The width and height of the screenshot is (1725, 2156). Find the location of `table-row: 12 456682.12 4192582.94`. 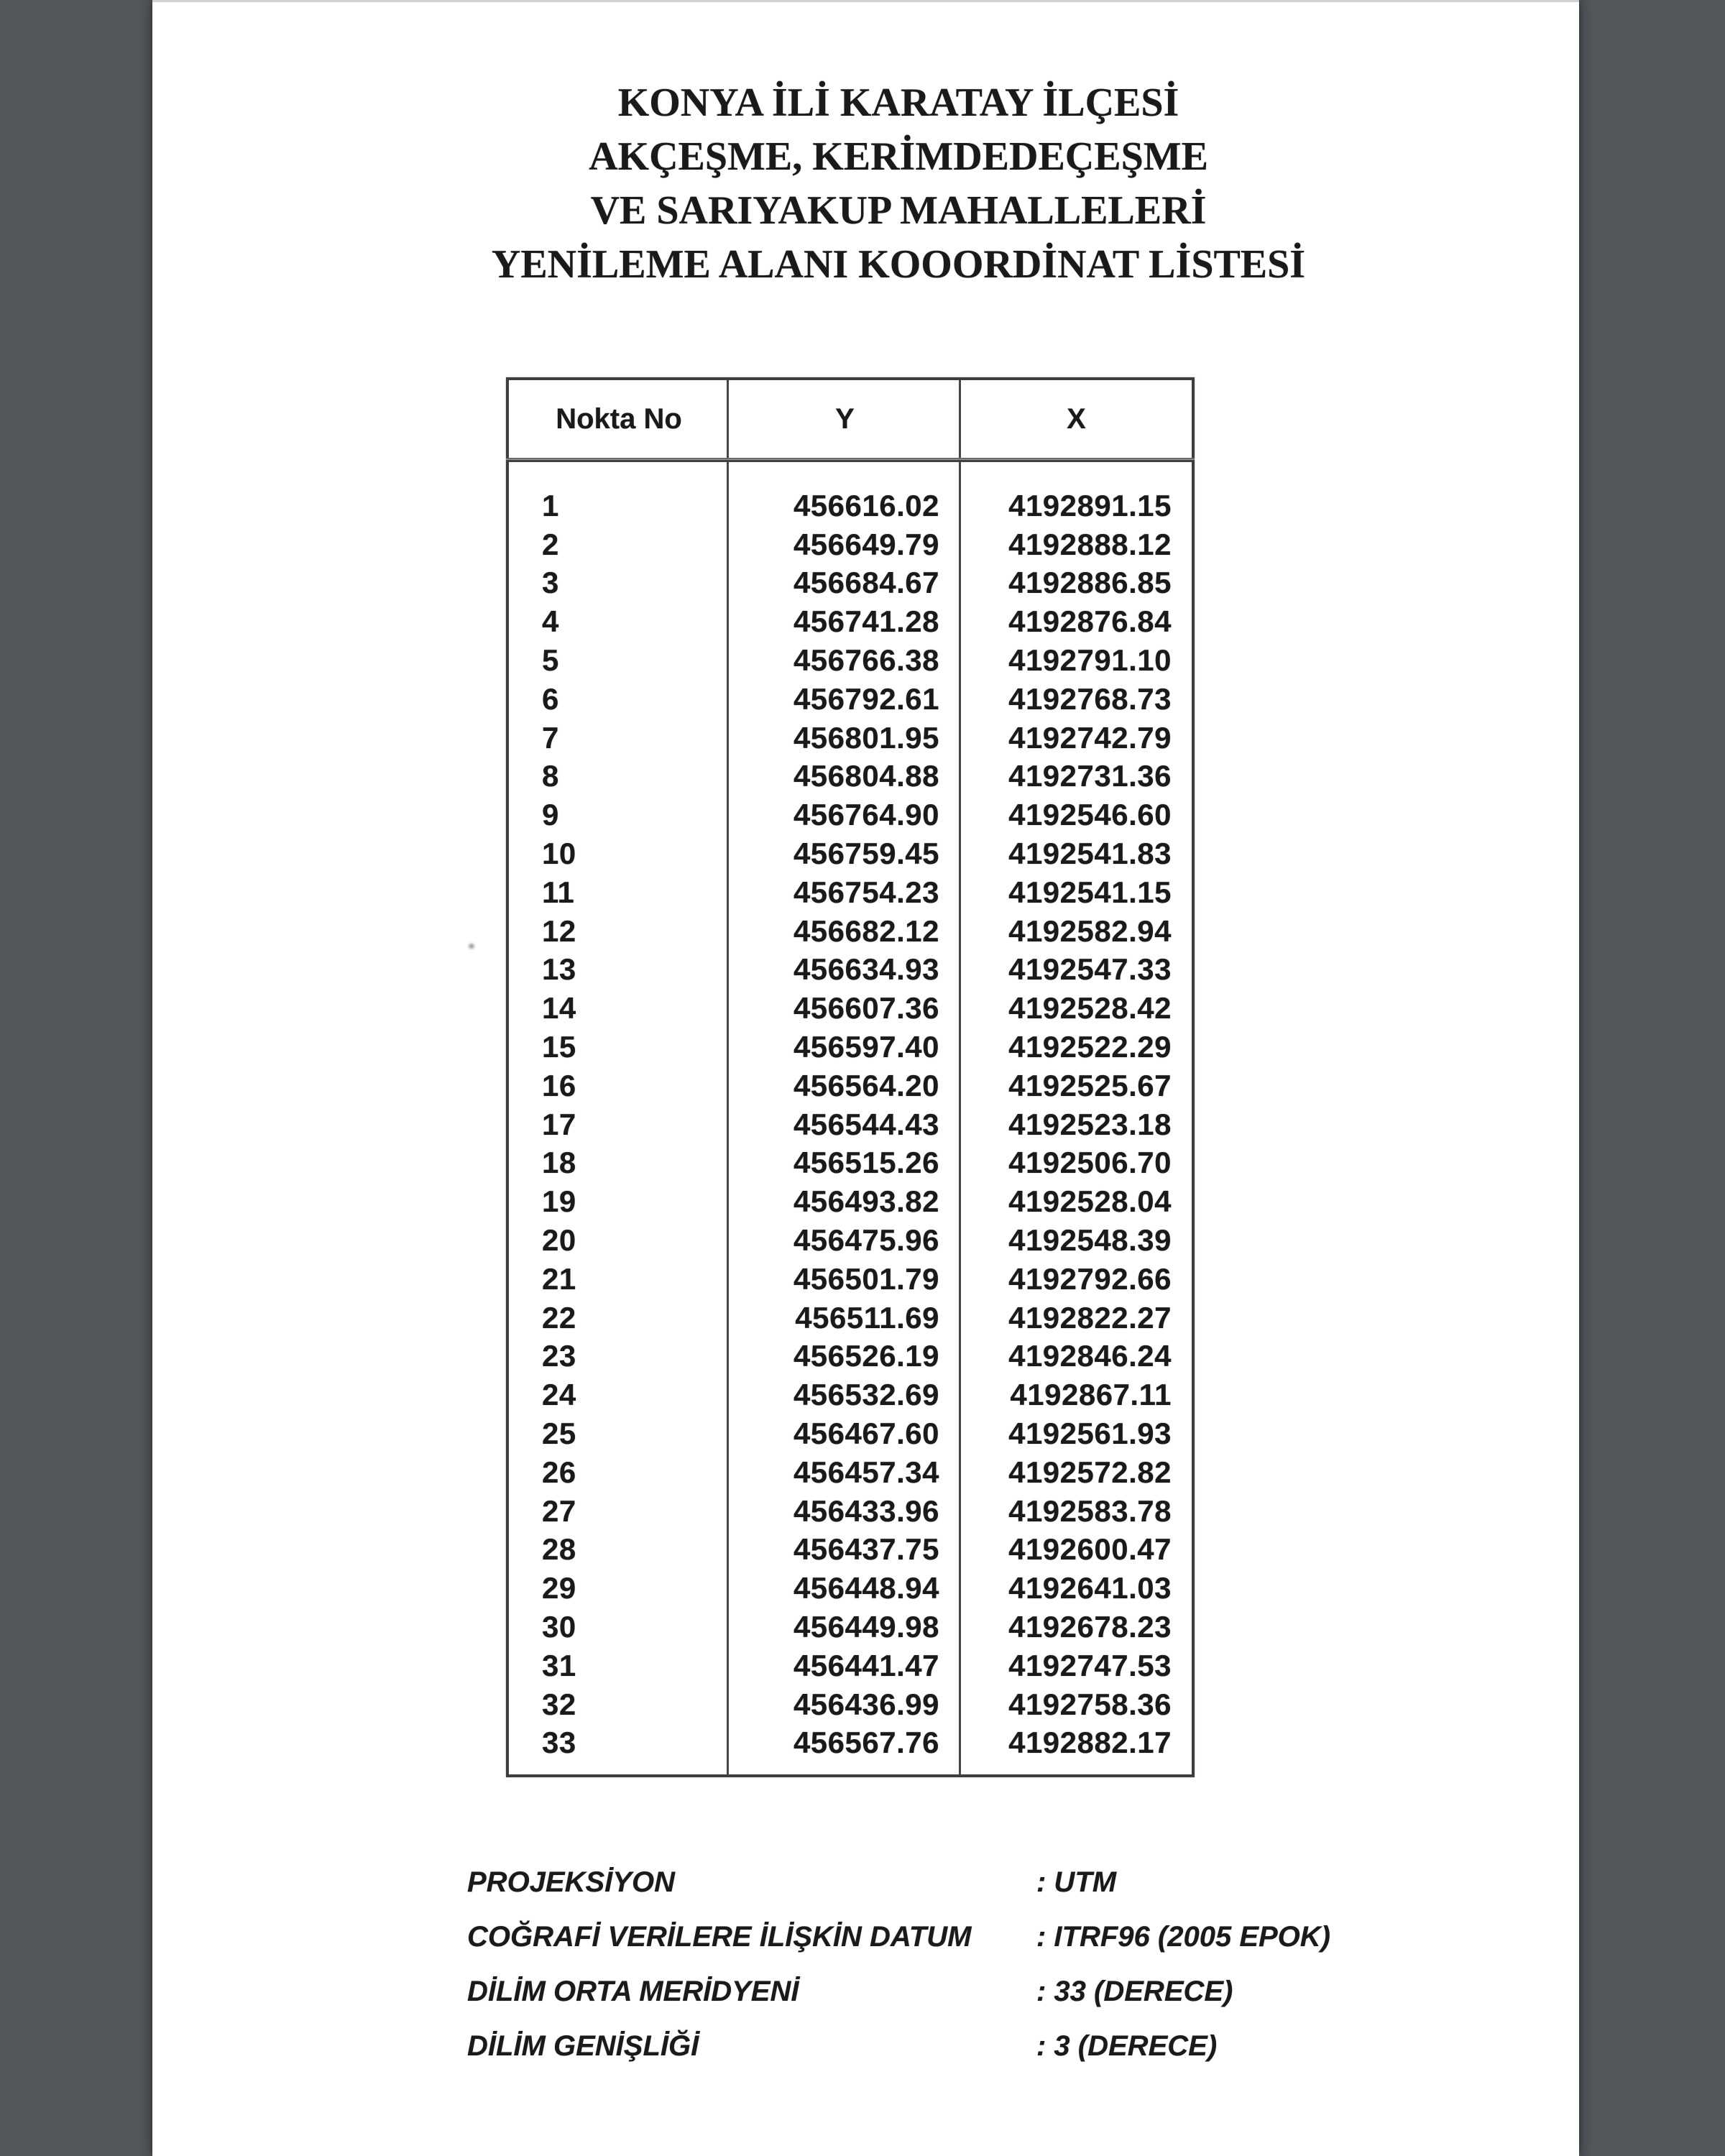

table-row: 12 456682.12 4192582.94 is located at coordinates (850, 931).